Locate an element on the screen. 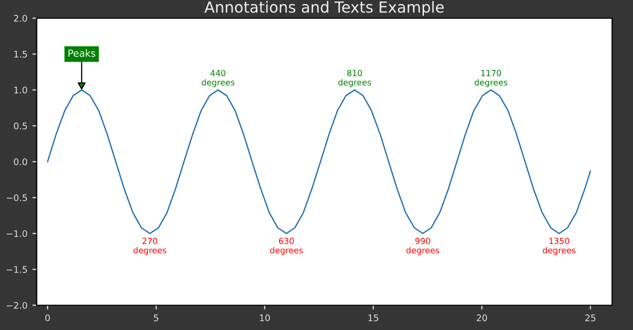  x-tick-label: 5 is located at coordinates (156, 318).